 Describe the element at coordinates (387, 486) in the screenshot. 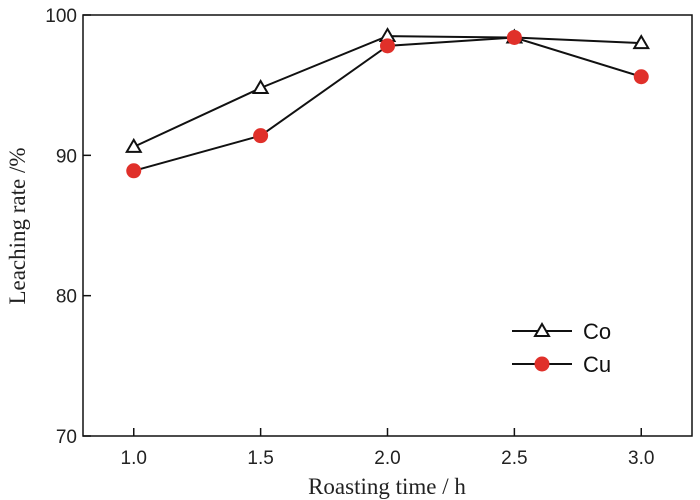

I see `x-axis-title: Roasting time / h` at that location.